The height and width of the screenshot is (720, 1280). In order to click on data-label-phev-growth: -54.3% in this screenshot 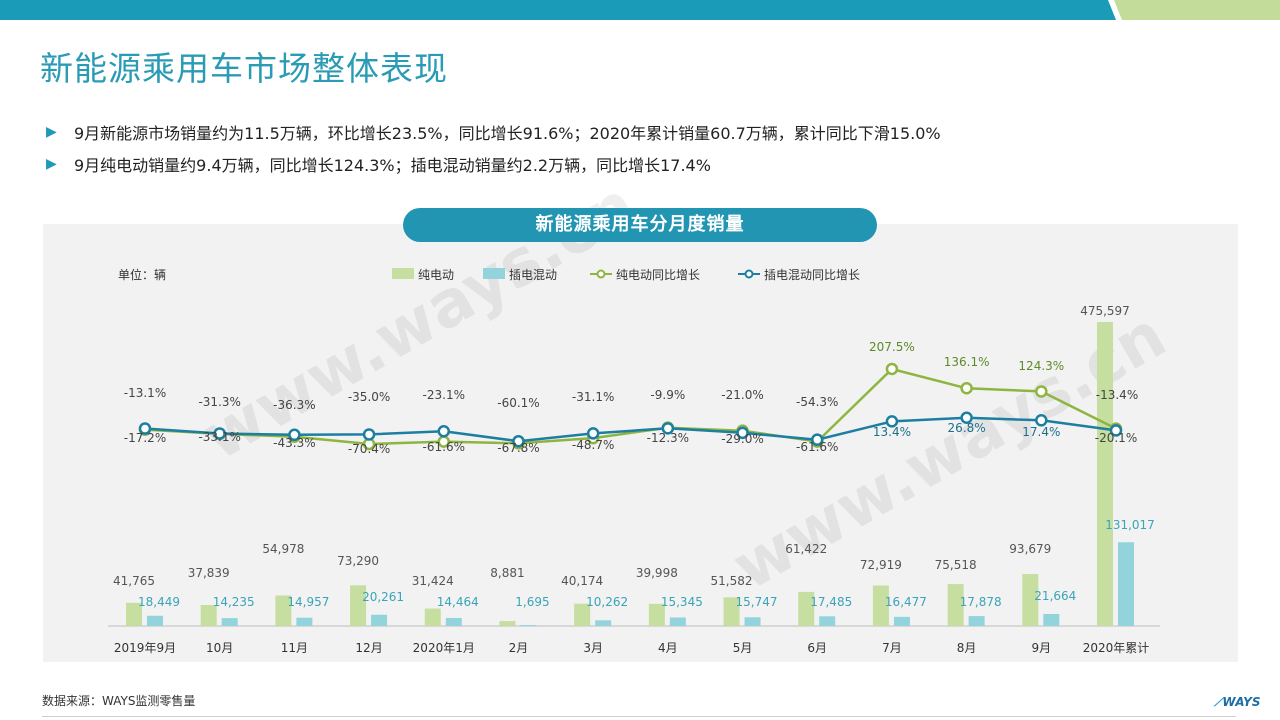, I will do `click(817, 402)`.